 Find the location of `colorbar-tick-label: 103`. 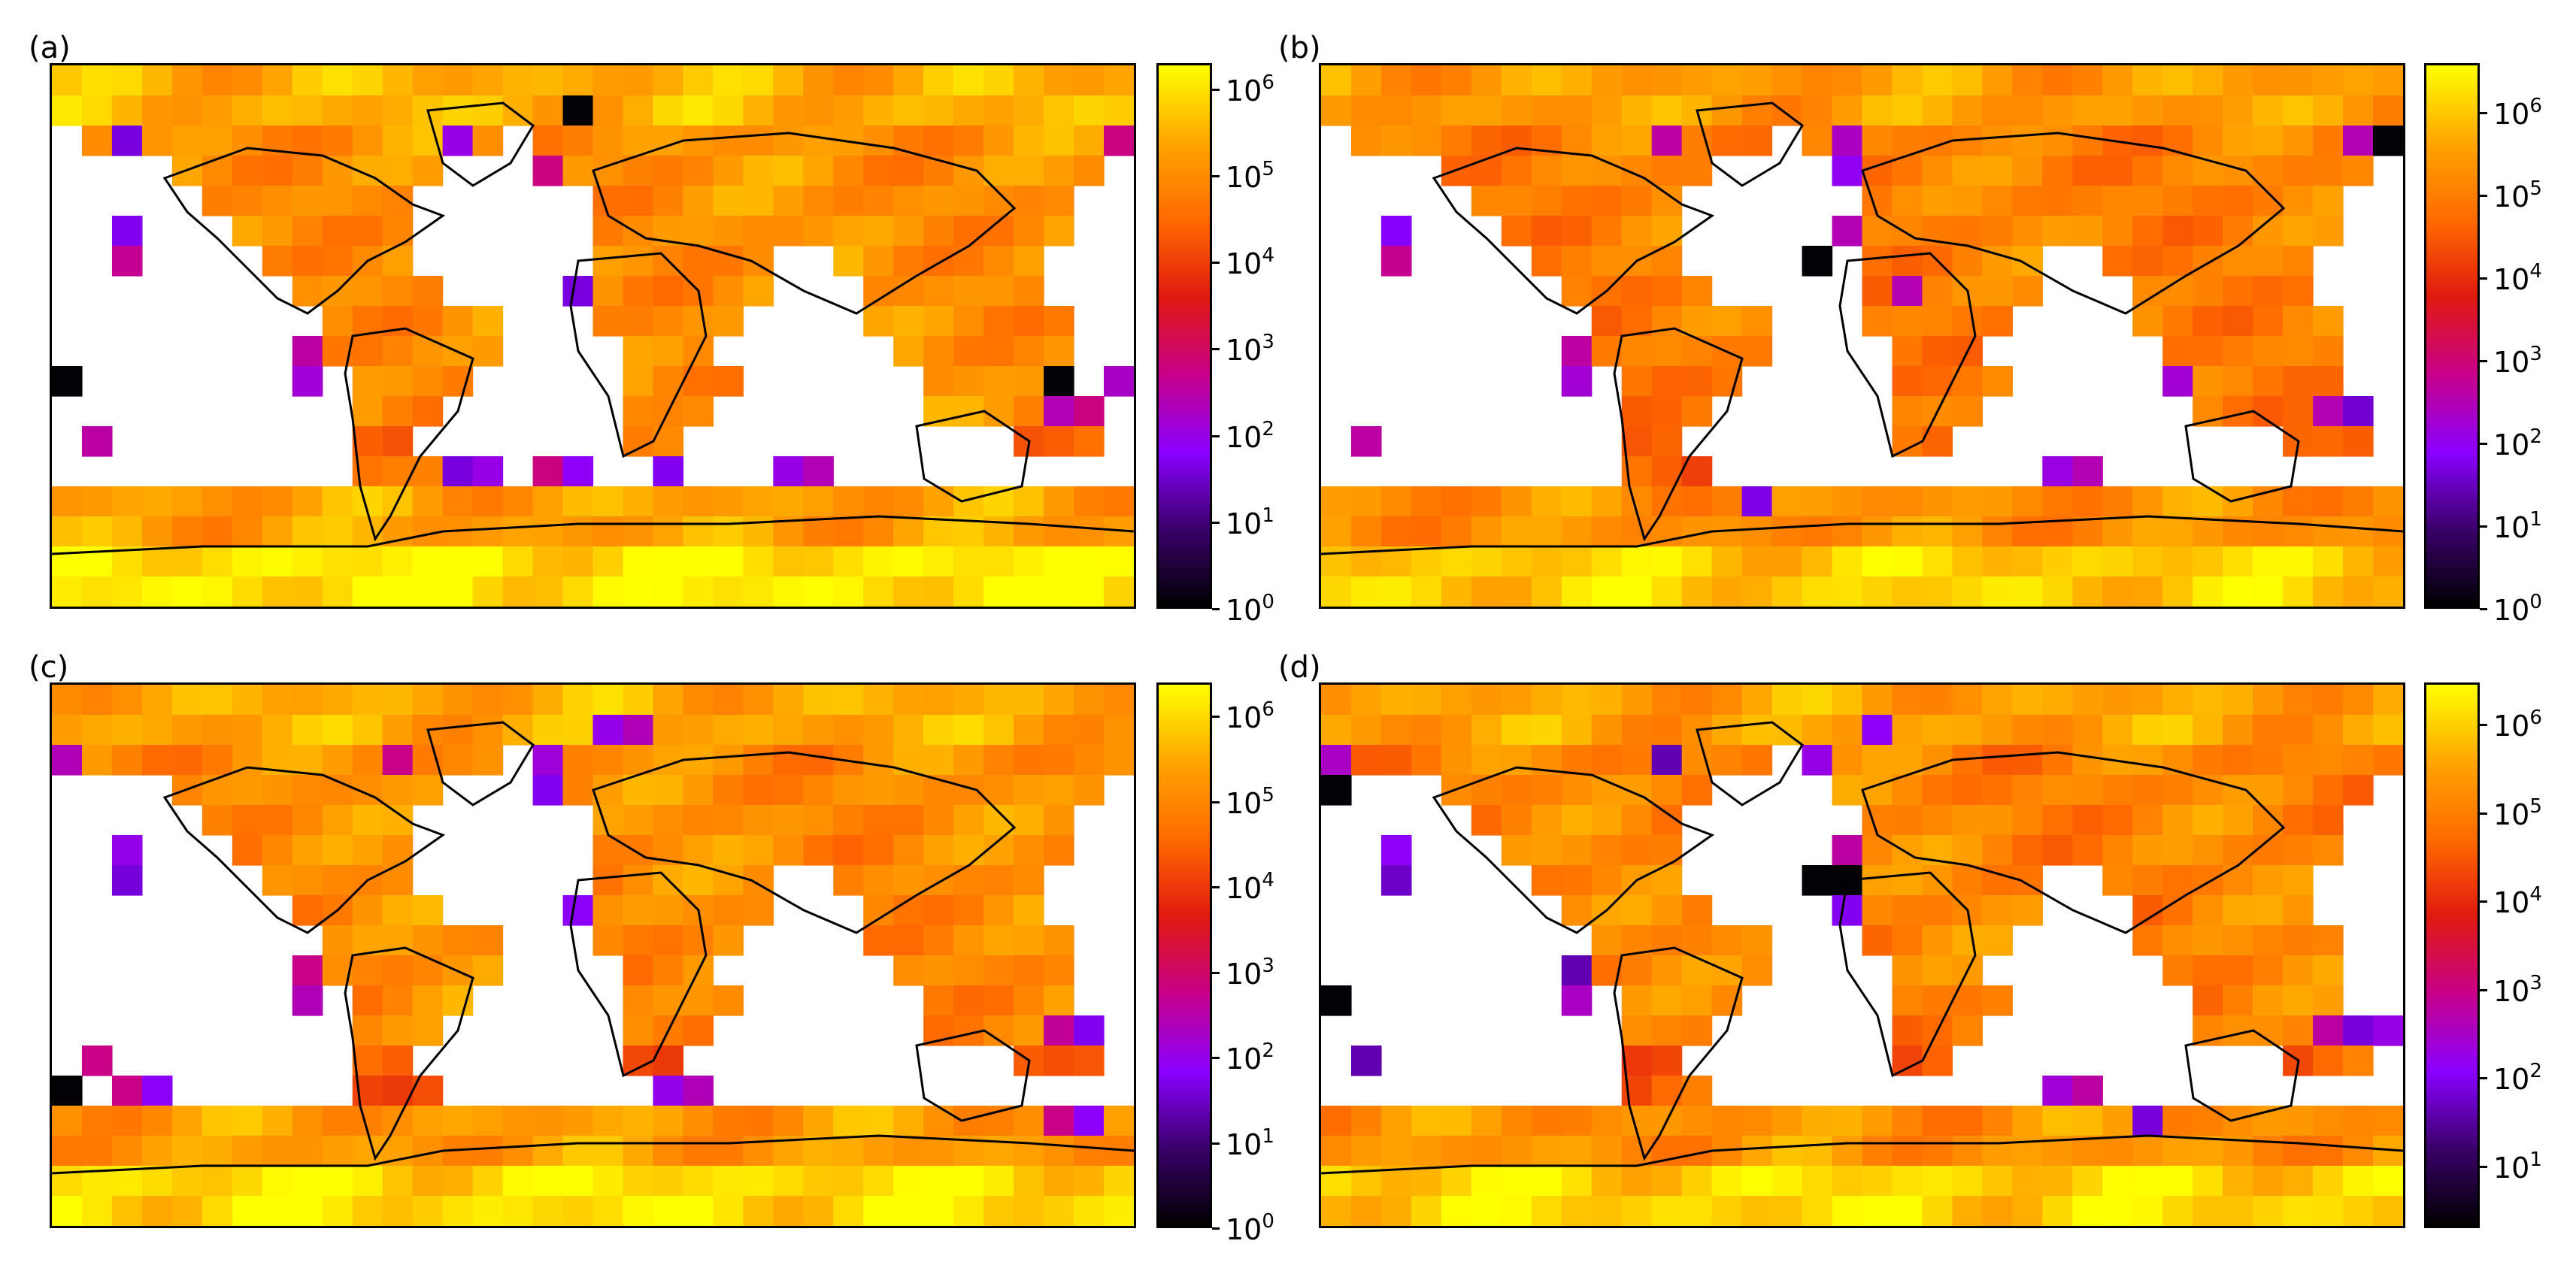

colorbar-tick-label: 103 is located at coordinates (1250, 350).